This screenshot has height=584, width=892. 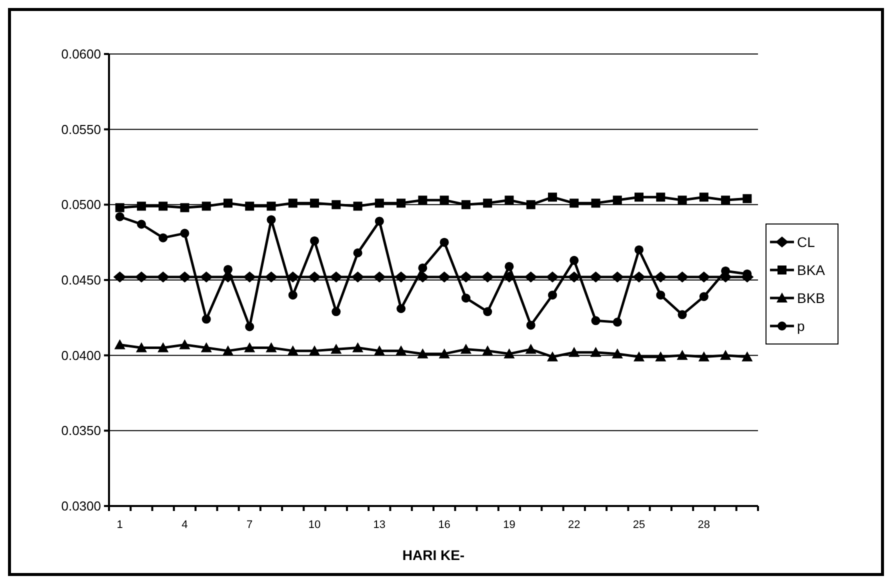 What do you see at coordinates (639, 525) in the screenshot?
I see `x-tick-label: 25` at bounding box center [639, 525].